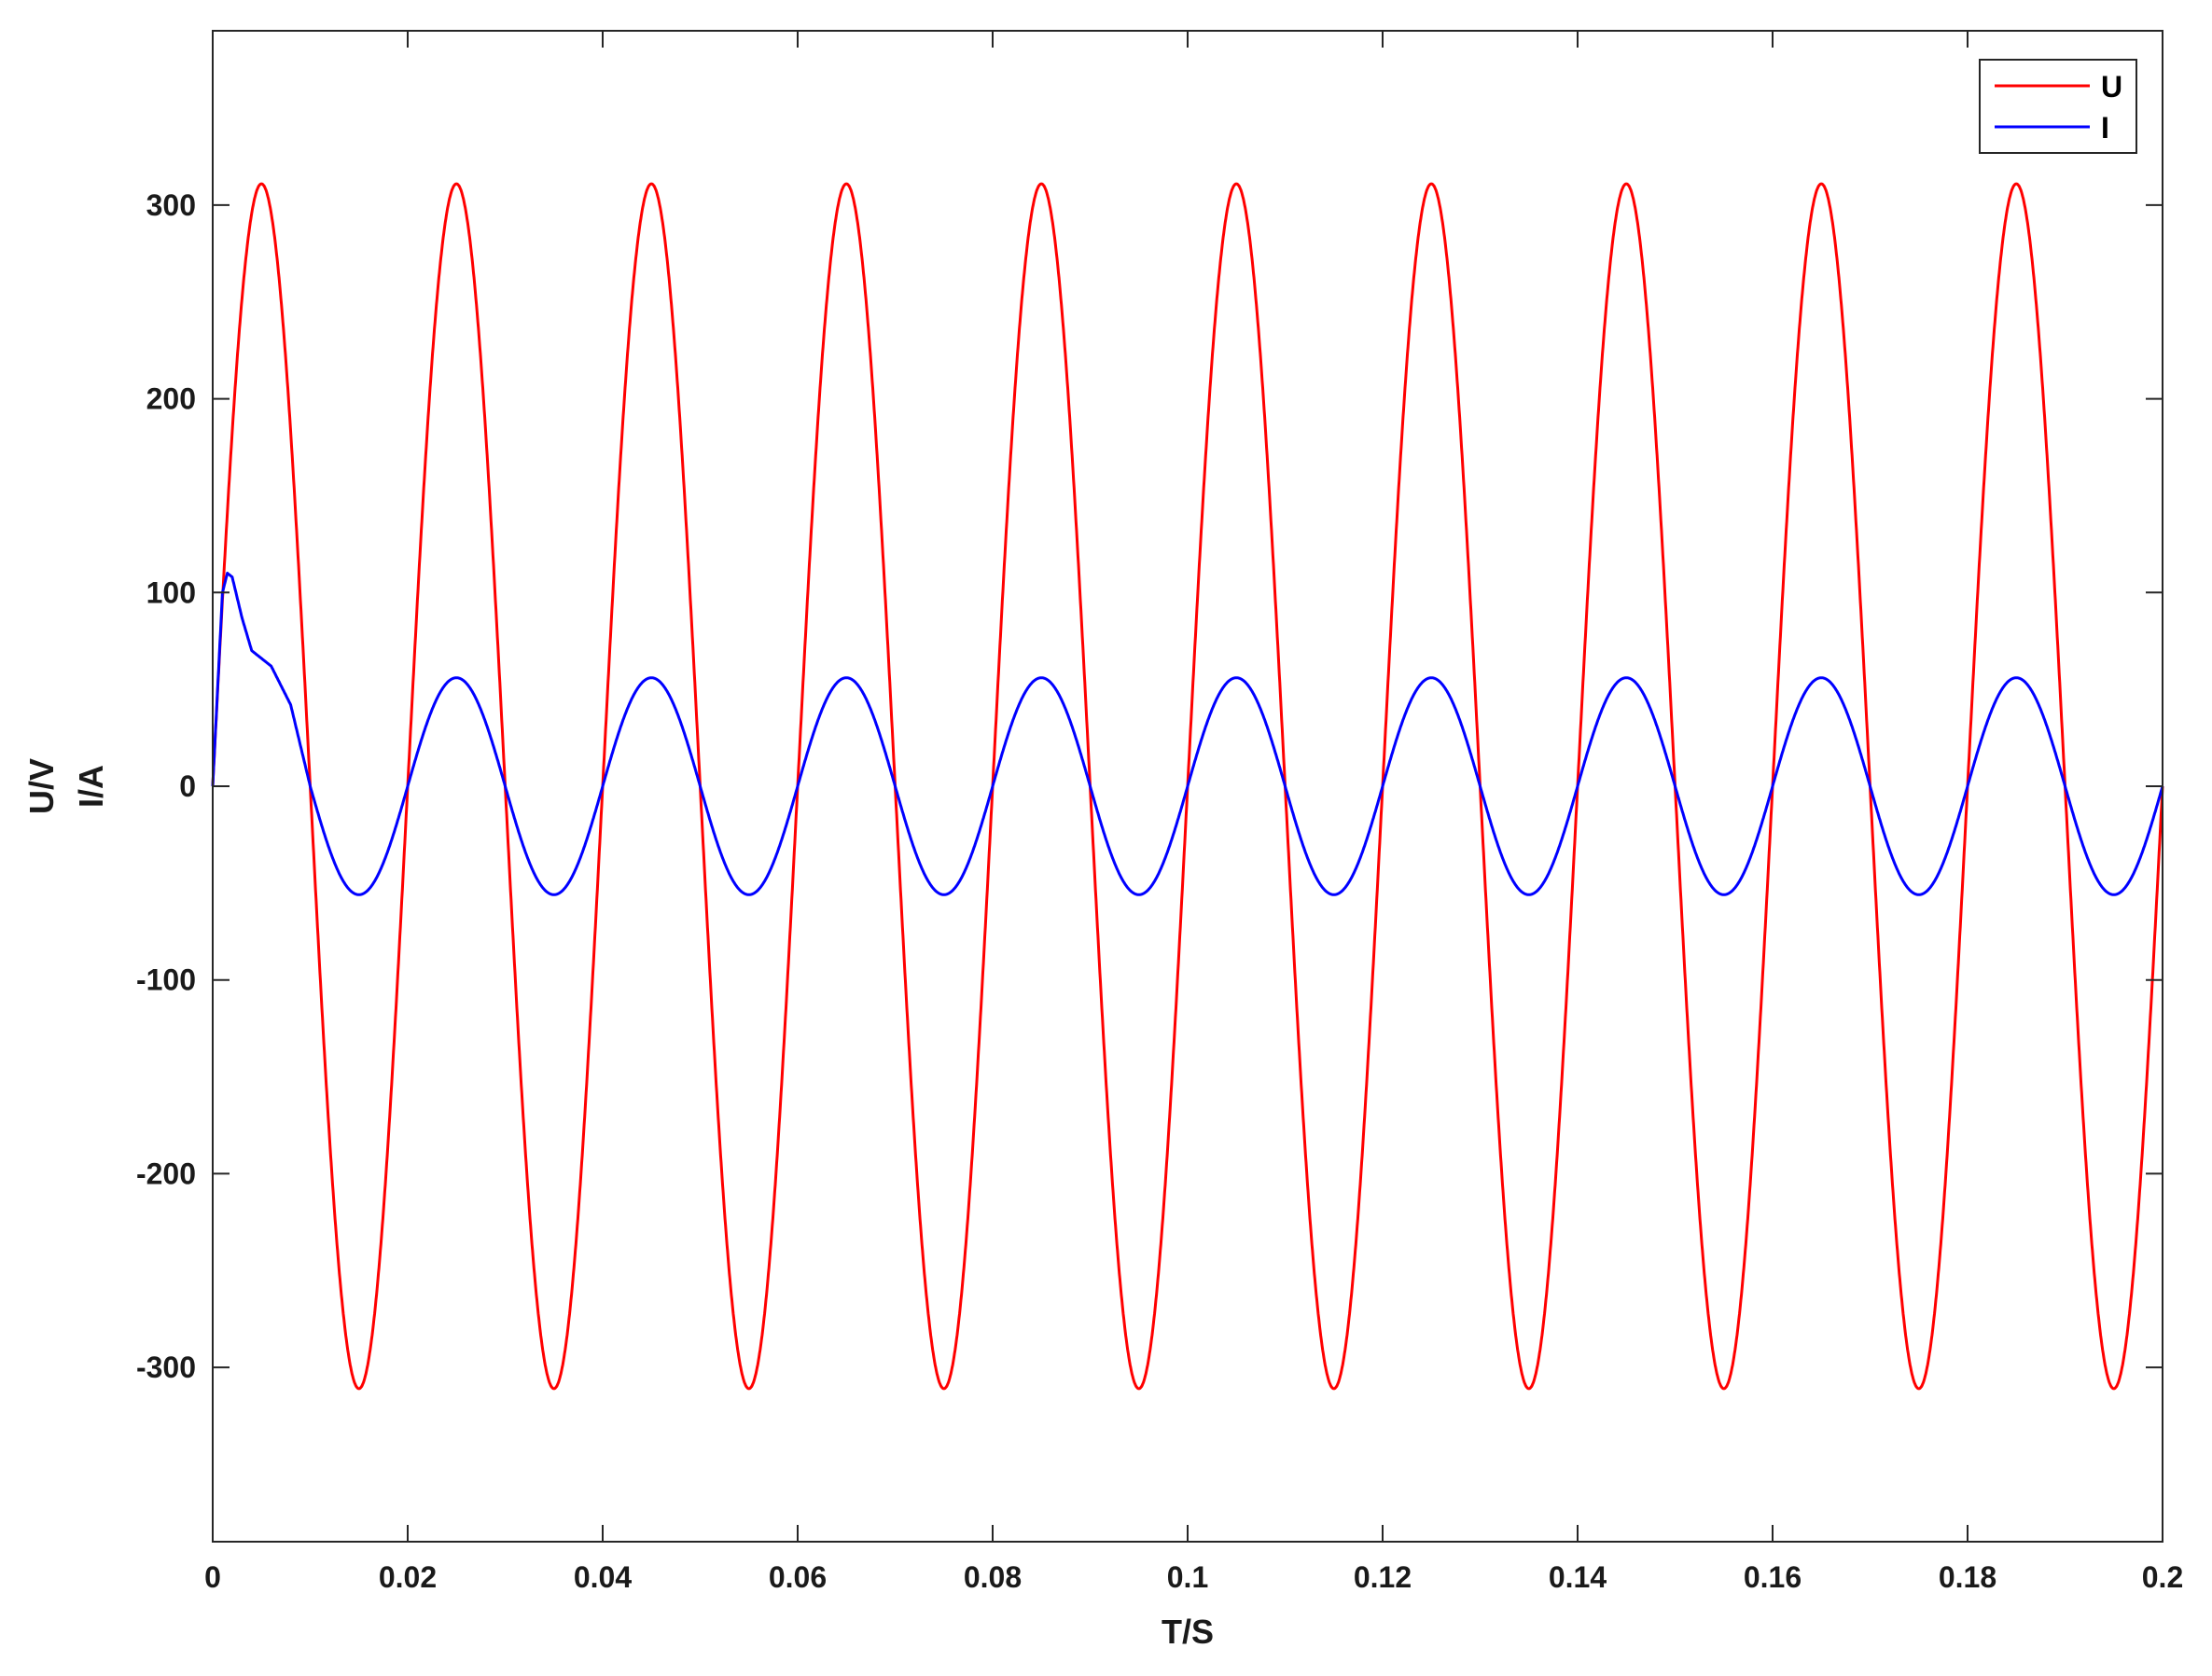  What do you see at coordinates (1578, 1577) in the screenshot?
I see `x-tick-label: 0.14` at bounding box center [1578, 1577].